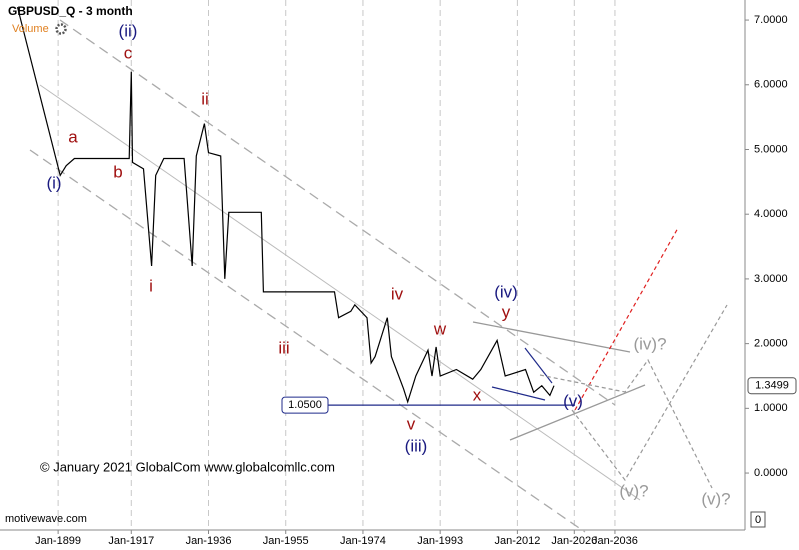  What do you see at coordinates (58, 541) in the screenshot?
I see `x-tick-label: Jan-1899` at bounding box center [58, 541].